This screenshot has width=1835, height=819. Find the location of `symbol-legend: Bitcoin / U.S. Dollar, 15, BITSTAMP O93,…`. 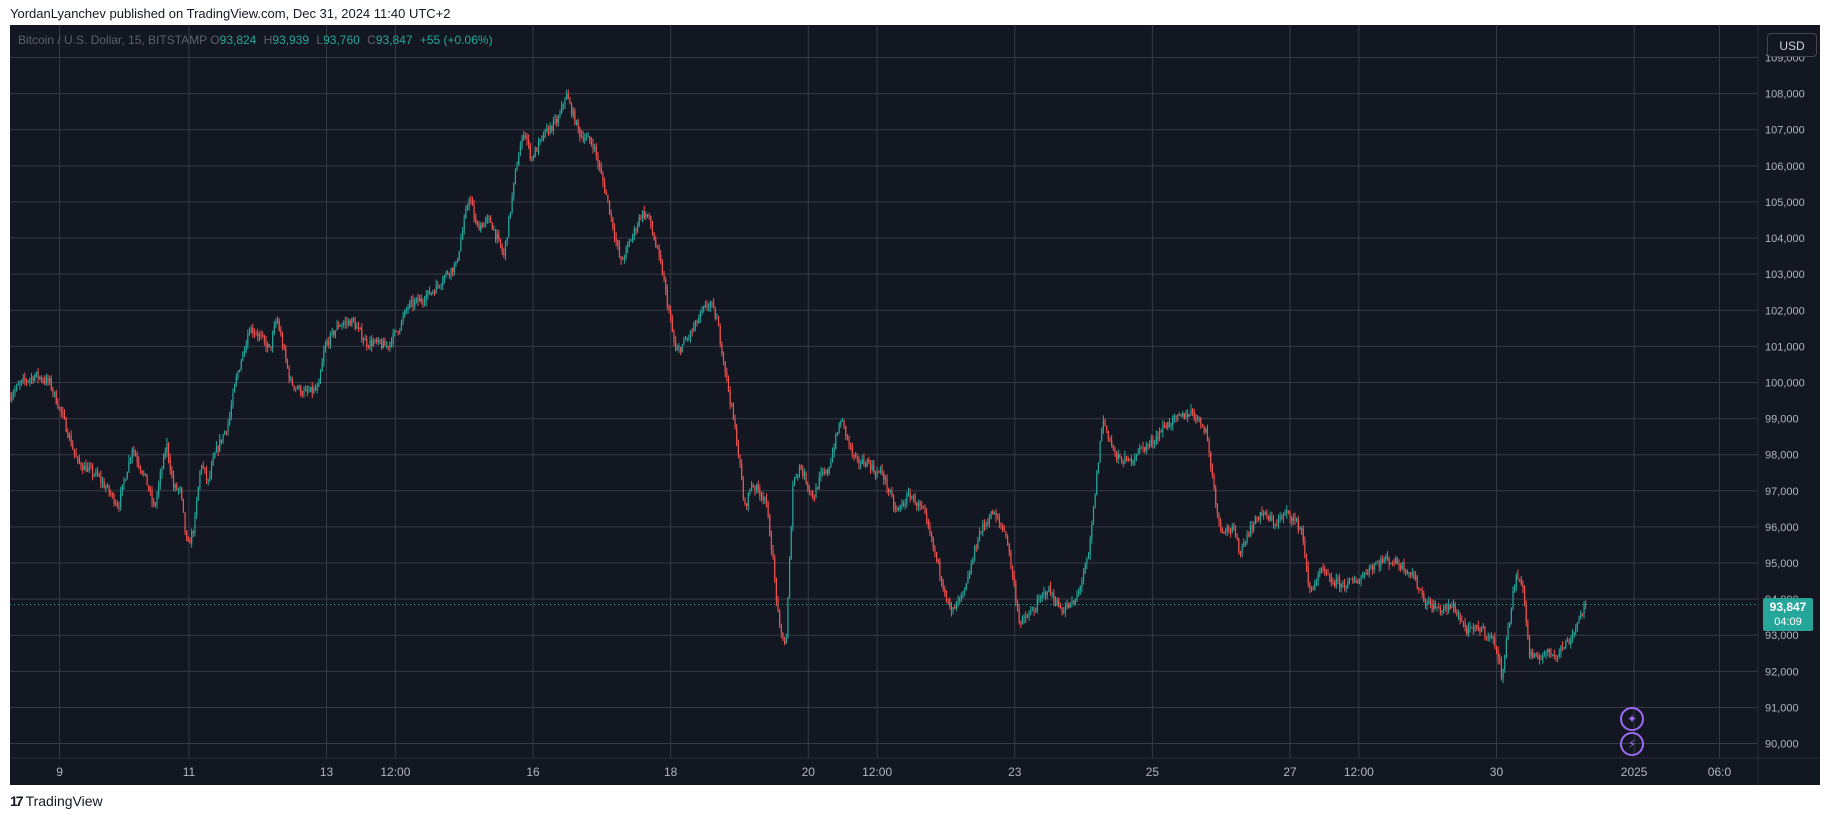

symbol-legend: Bitcoin / U.S. Dollar, 15, BITSTAMP O93,… is located at coordinates (255, 40).